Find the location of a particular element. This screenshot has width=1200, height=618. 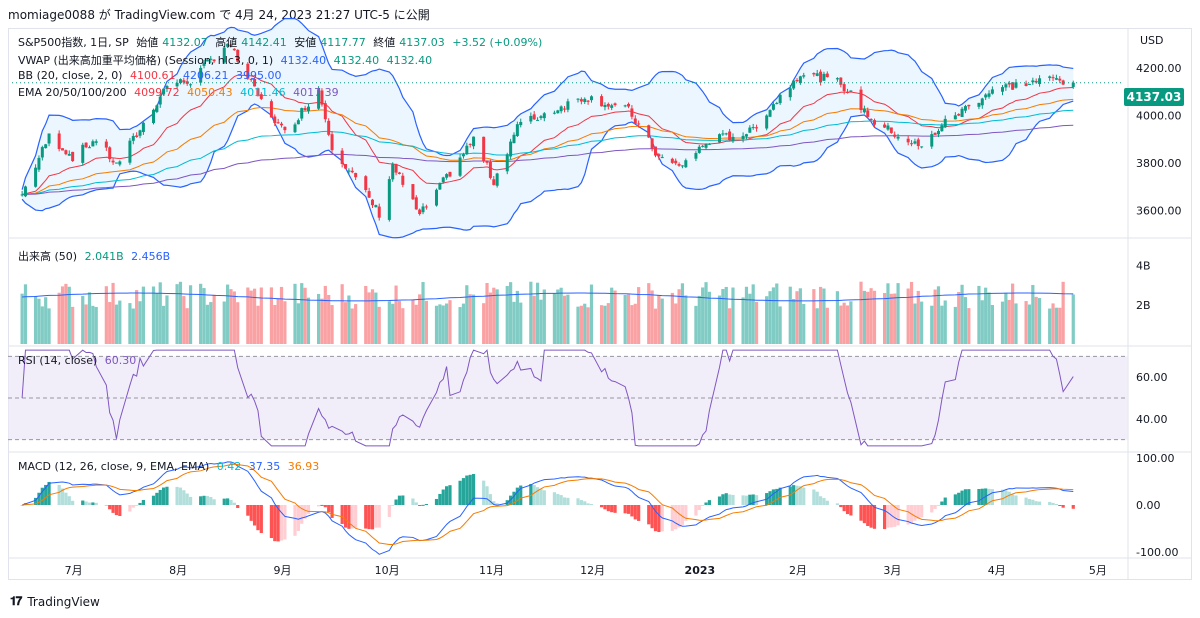

macd-signal-line is located at coordinates (548, 504).